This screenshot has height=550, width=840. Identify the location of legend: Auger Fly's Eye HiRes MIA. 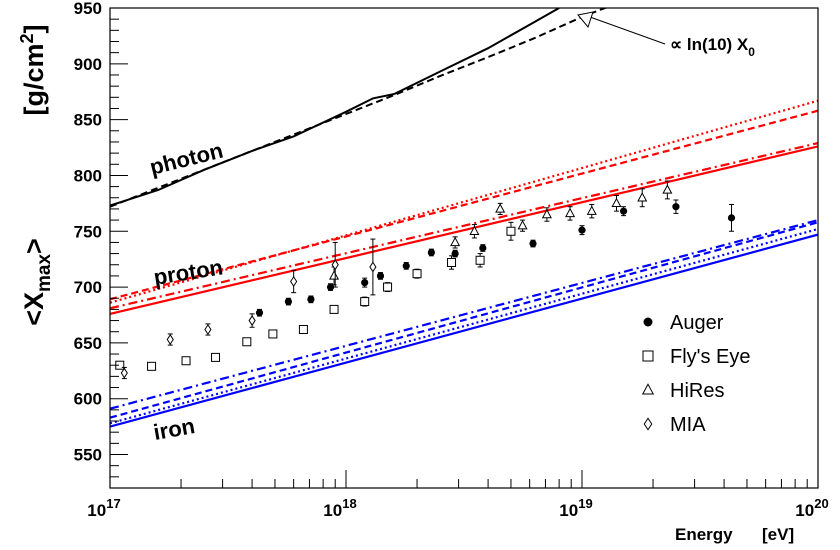
(696, 374).